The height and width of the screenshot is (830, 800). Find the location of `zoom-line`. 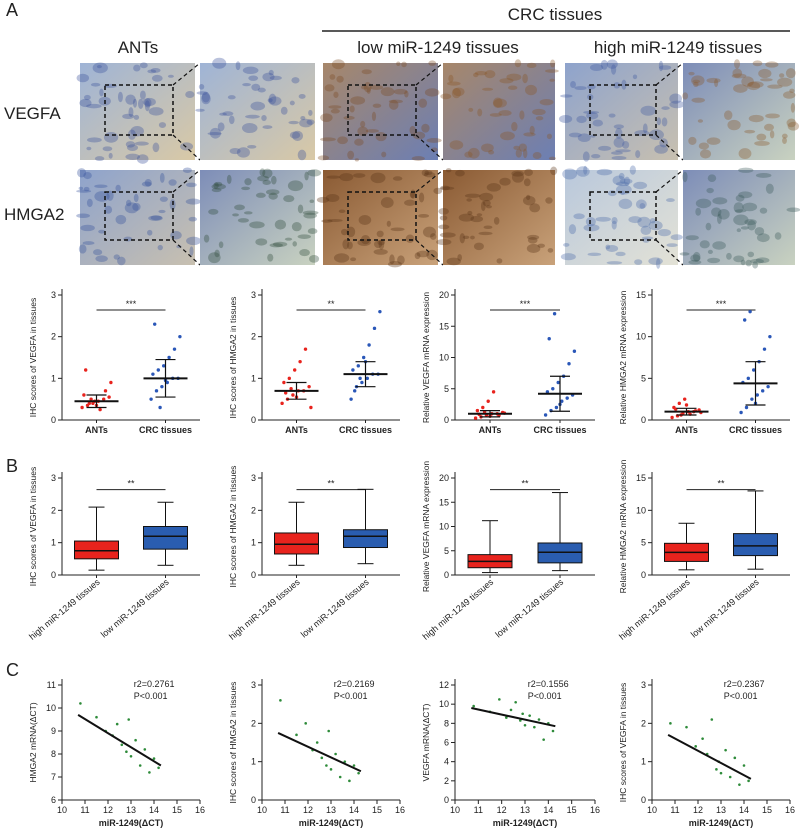

zoom-line is located at coordinates (429, 74).